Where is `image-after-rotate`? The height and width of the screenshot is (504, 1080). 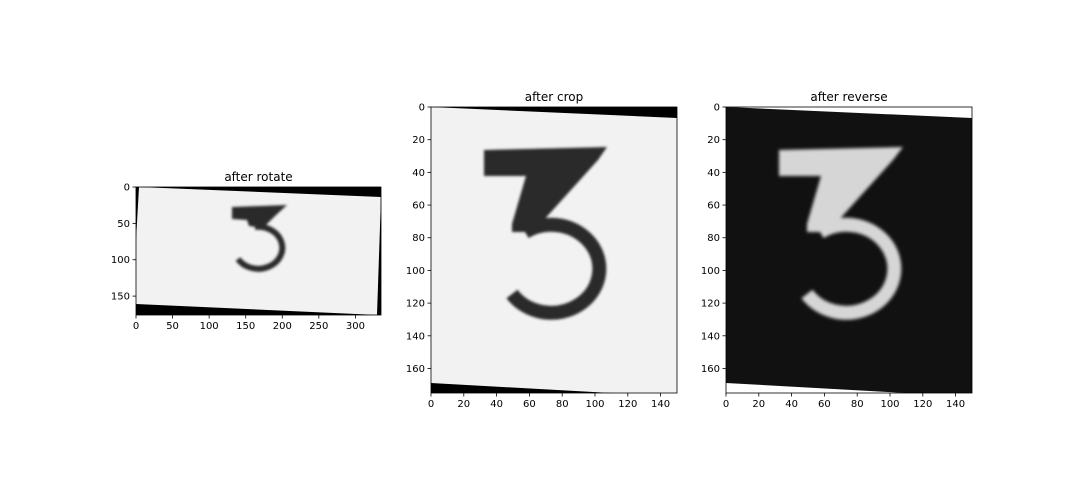 image-after-rotate is located at coordinates (258, 251).